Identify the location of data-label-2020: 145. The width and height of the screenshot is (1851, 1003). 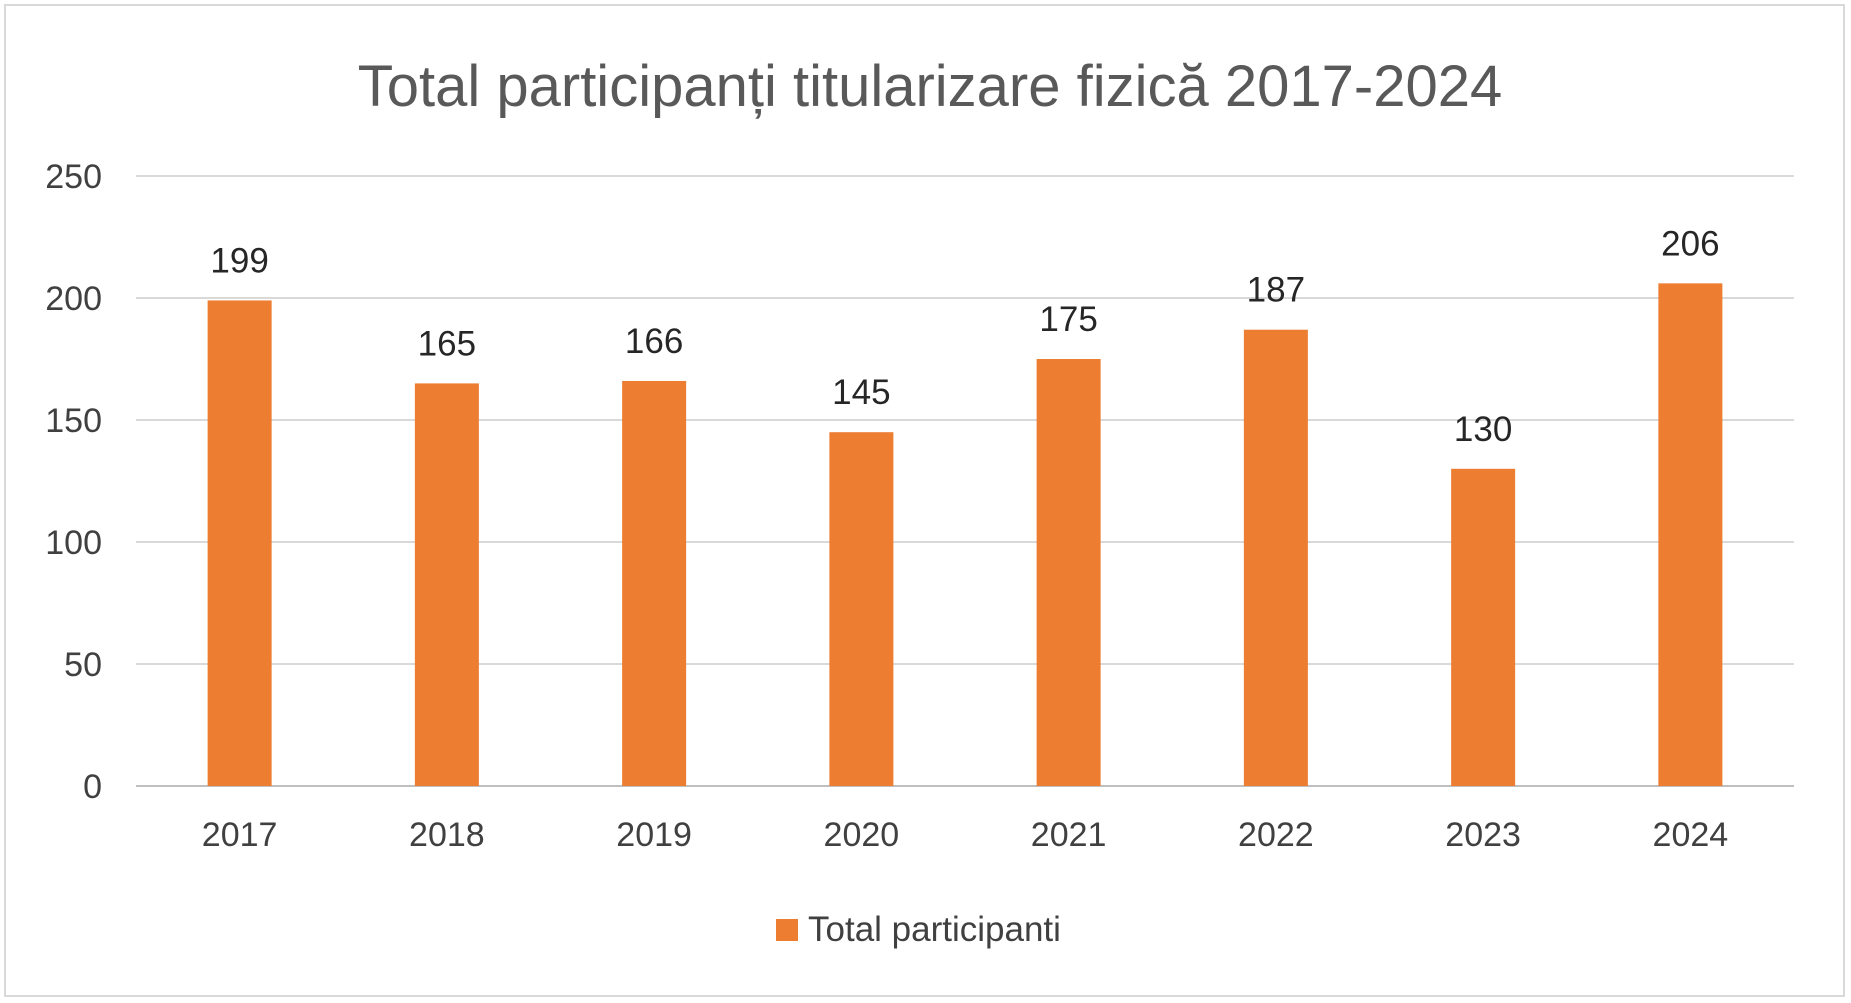
(861, 392).